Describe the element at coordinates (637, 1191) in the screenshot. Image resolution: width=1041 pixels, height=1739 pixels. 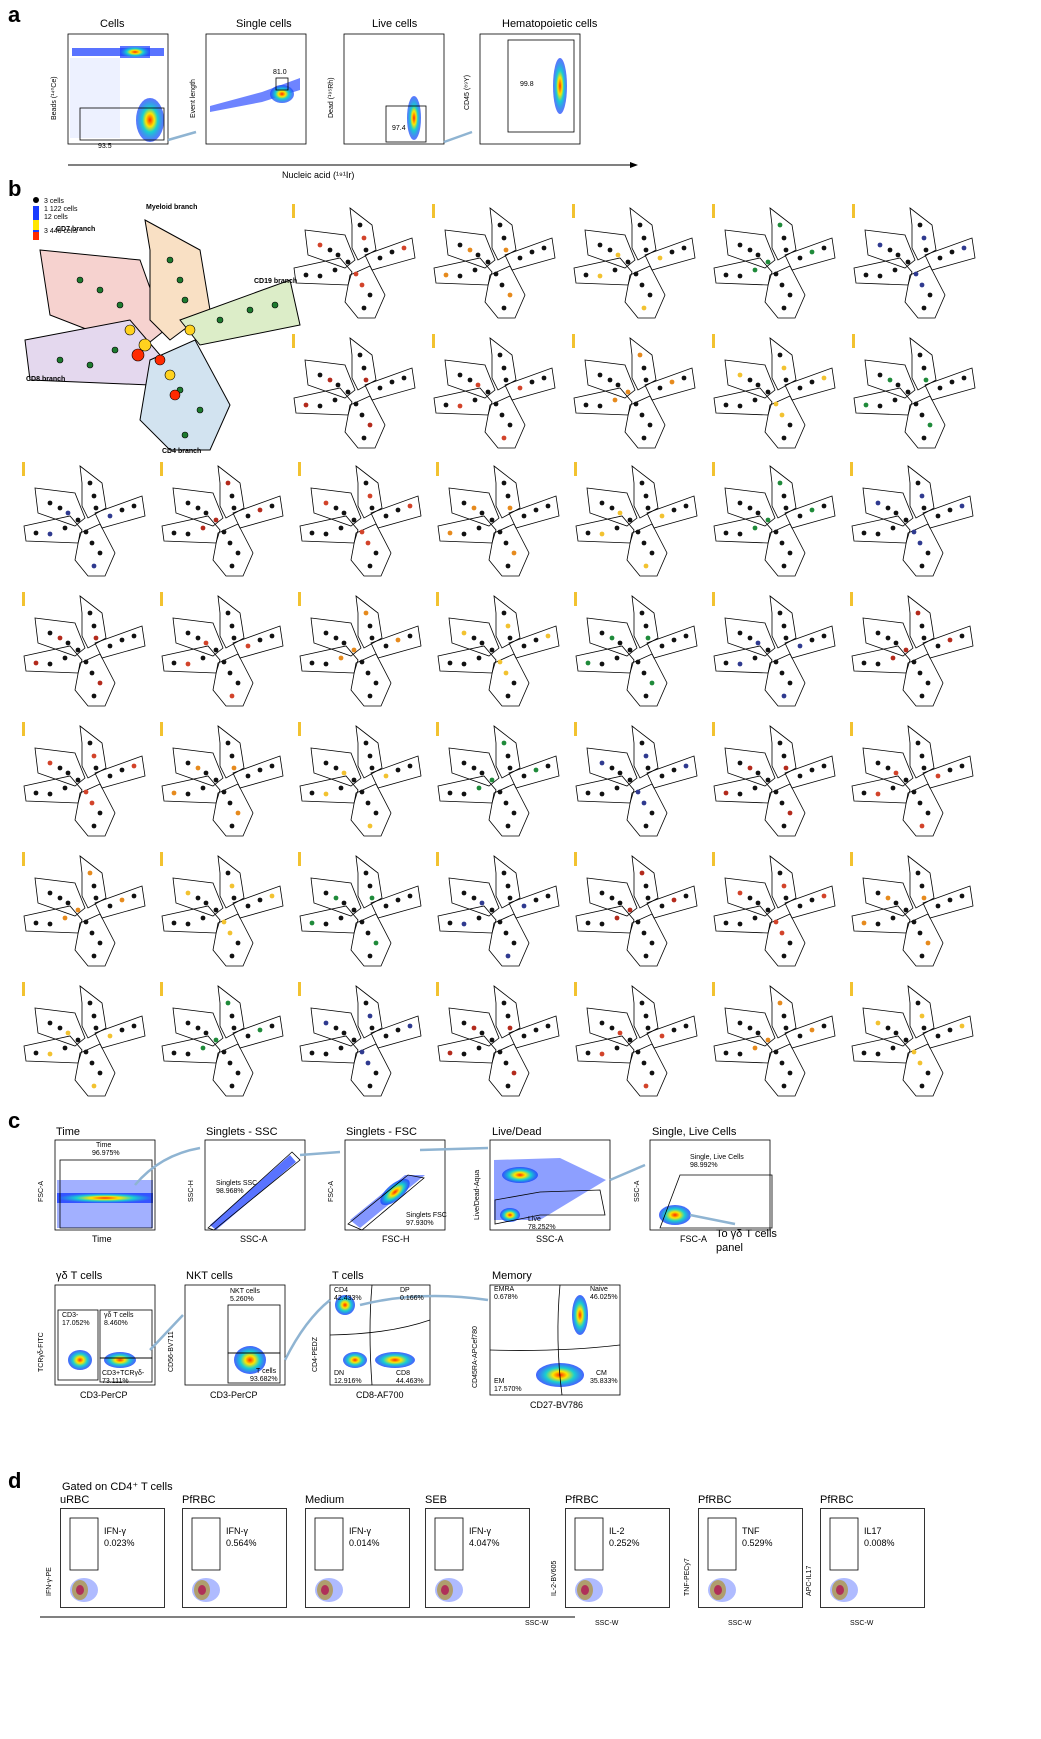
I see `y-axis-label: SSC-A` at that location.